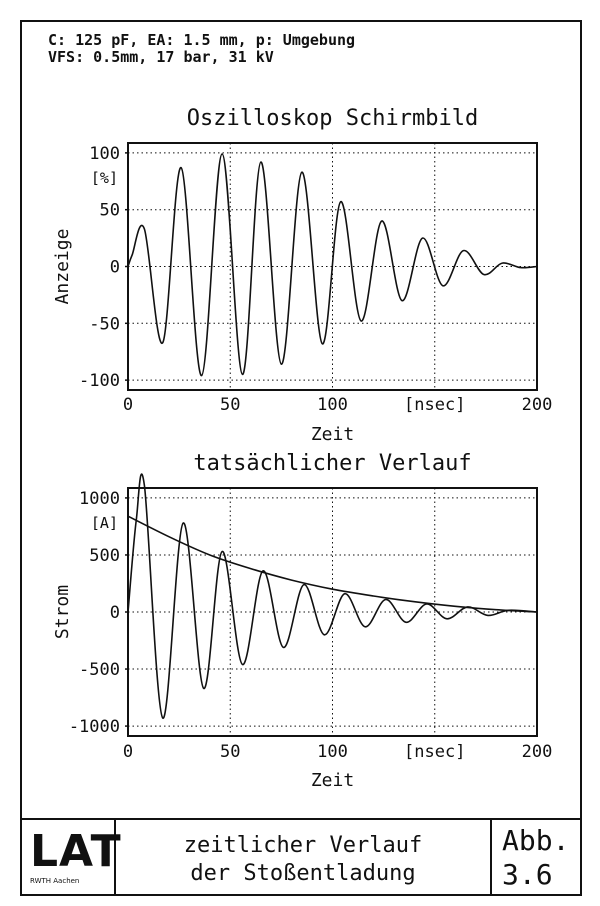 The height and width of the screenshot is (906, 600). I want to click on chart1-ytick-label: 0, so click(115, 268).